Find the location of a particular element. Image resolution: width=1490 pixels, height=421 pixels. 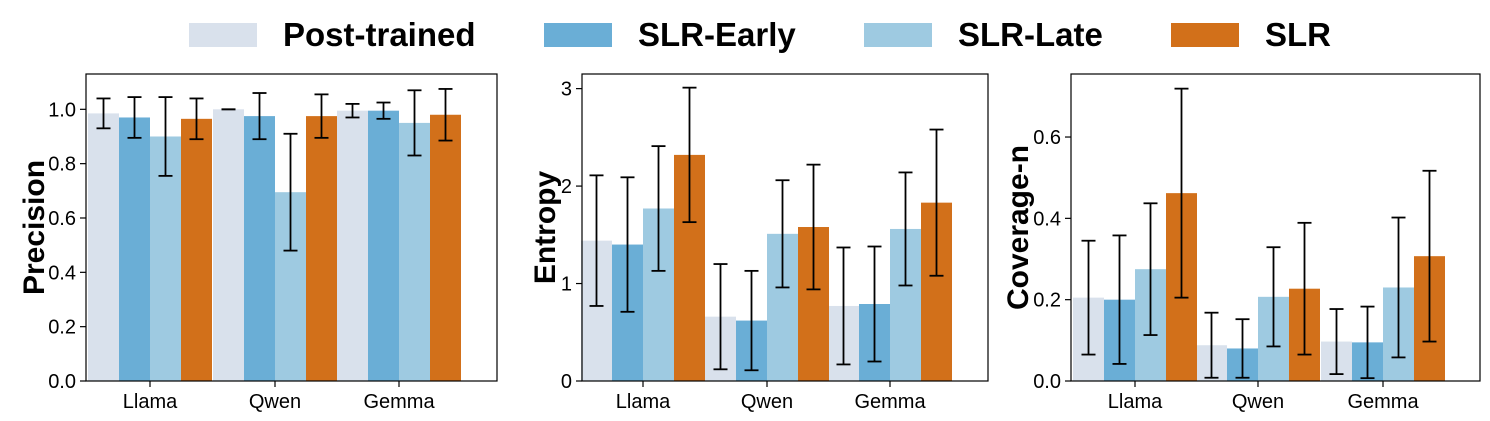

legend-item-slr-late: SLR-Late is located at coordinates (983, 35).